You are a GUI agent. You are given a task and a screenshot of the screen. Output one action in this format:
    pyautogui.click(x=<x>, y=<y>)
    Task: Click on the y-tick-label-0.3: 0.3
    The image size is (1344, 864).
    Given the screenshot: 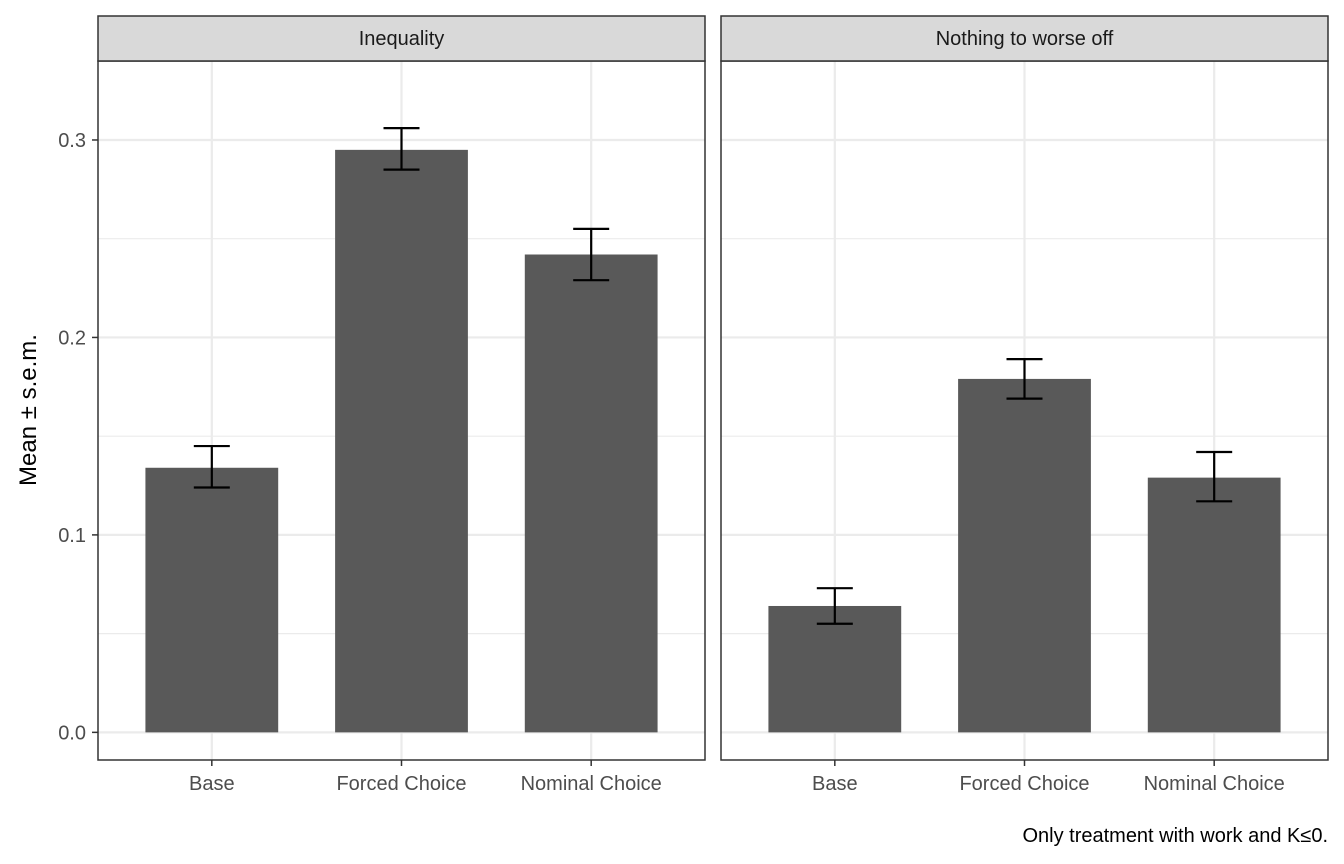 What is the action you would take?
    pyautogui.click(x=72, y=141)
    